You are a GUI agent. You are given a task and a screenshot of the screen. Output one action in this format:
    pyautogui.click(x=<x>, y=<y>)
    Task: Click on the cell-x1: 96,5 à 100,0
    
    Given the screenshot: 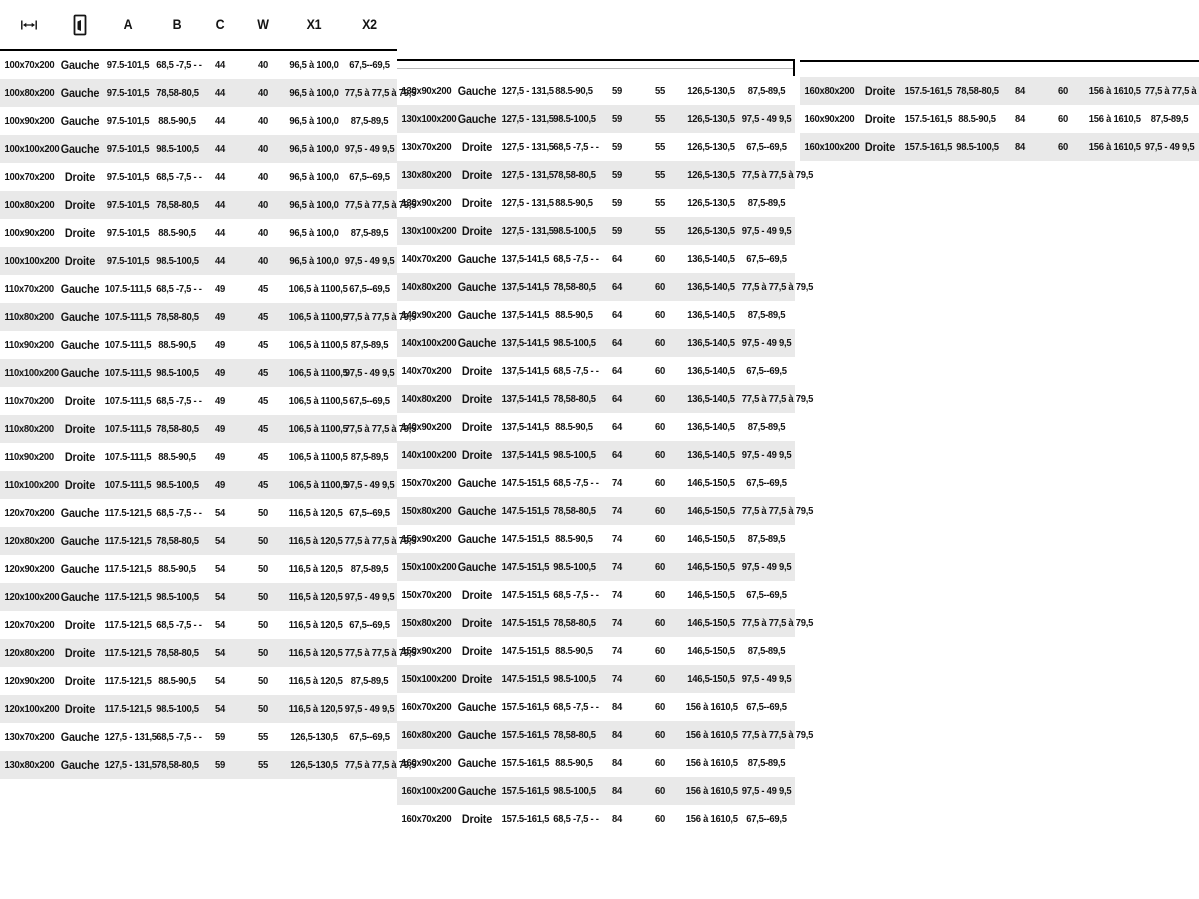 What is the action you would take?
    pyautogui.click(x=314, y=65)
    